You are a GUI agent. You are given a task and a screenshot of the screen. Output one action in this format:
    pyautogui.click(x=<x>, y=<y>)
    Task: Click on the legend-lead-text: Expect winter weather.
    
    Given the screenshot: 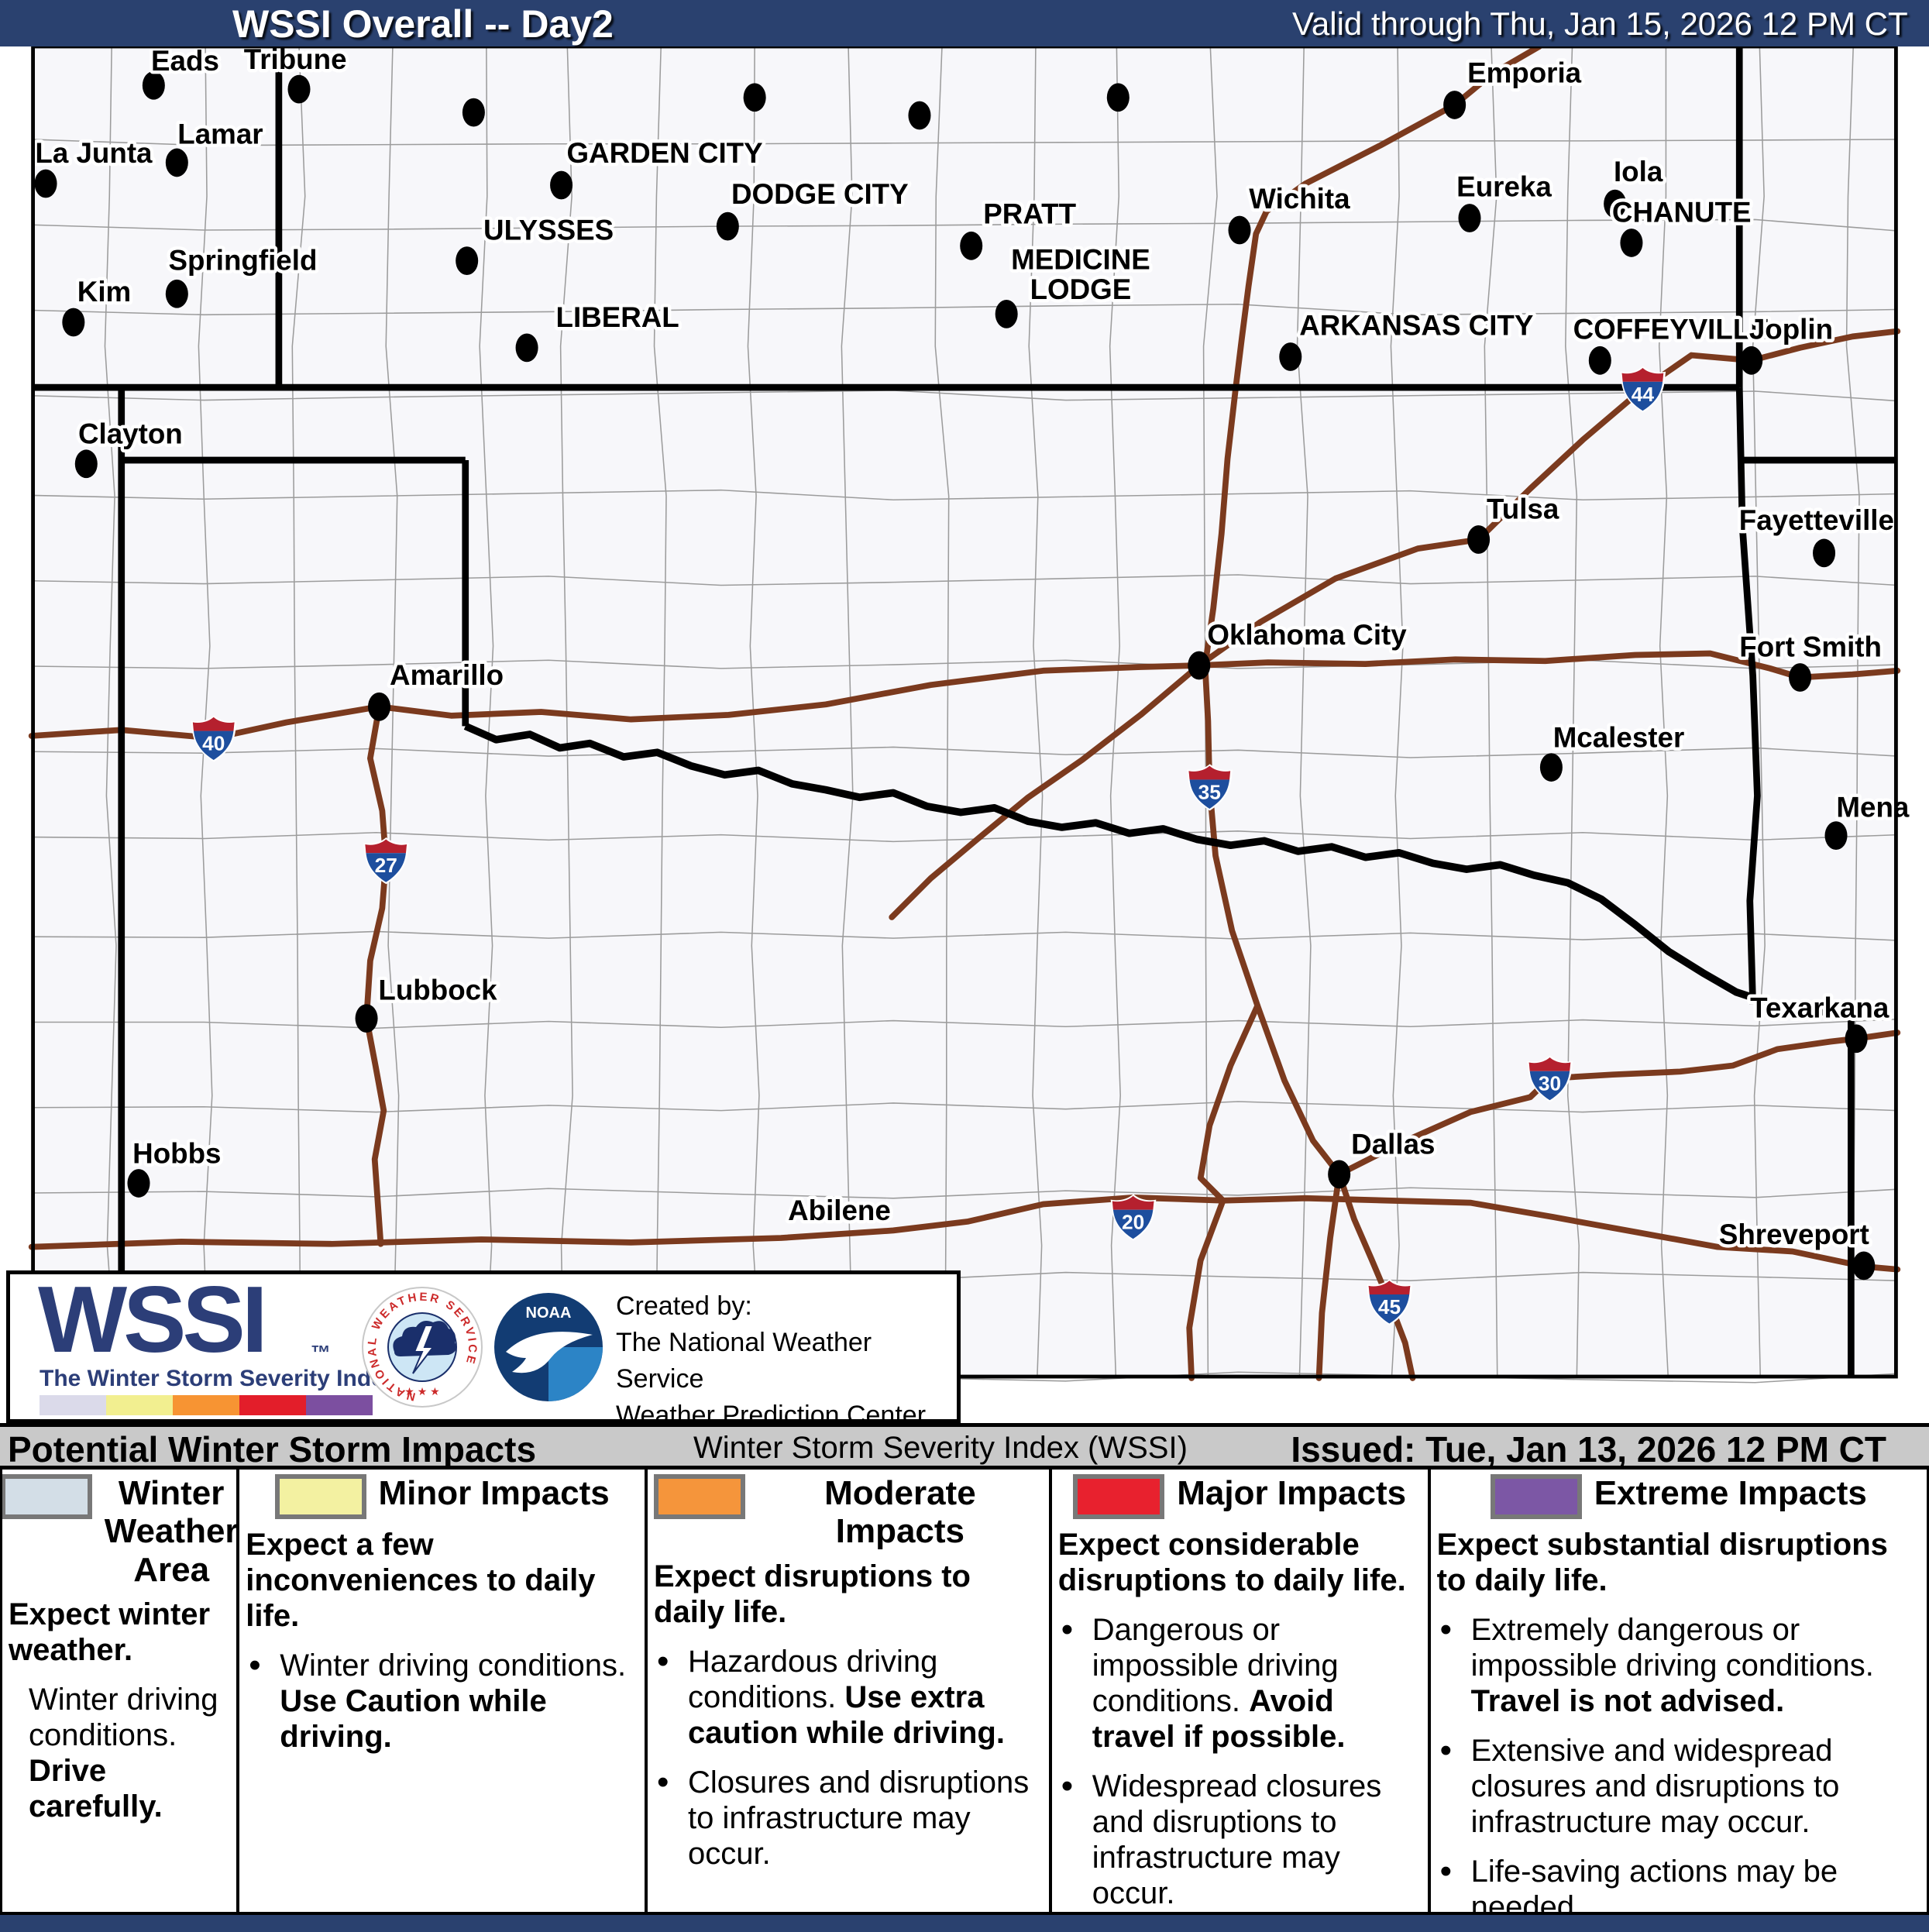 What is the action you would take?
    pyautogui.click(x=110, y=1632)
    